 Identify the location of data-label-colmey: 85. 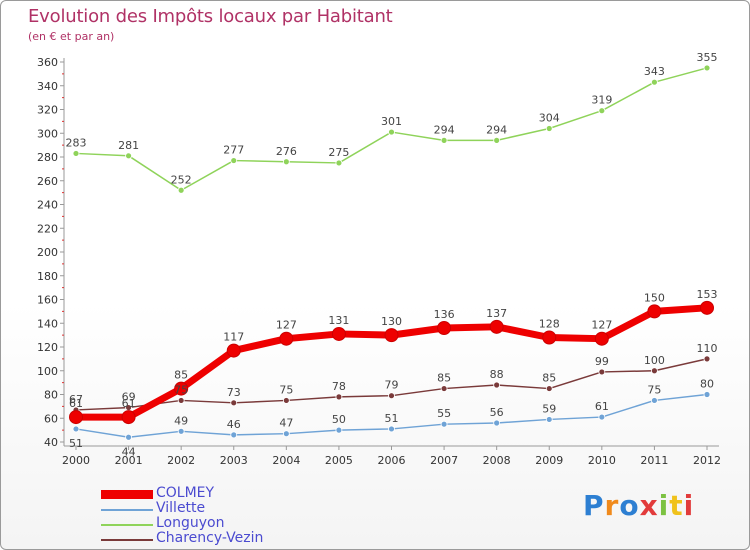
(181, 375).